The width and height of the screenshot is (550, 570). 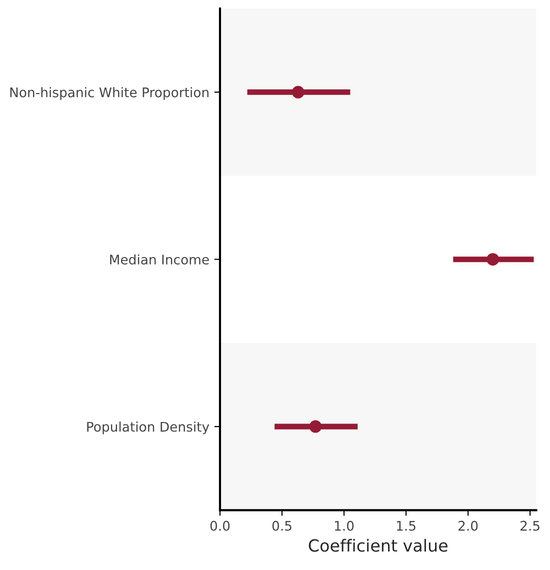 I want to click on y-tick-label: Non-hispanic White Proportion, so click(x=109, y=93).